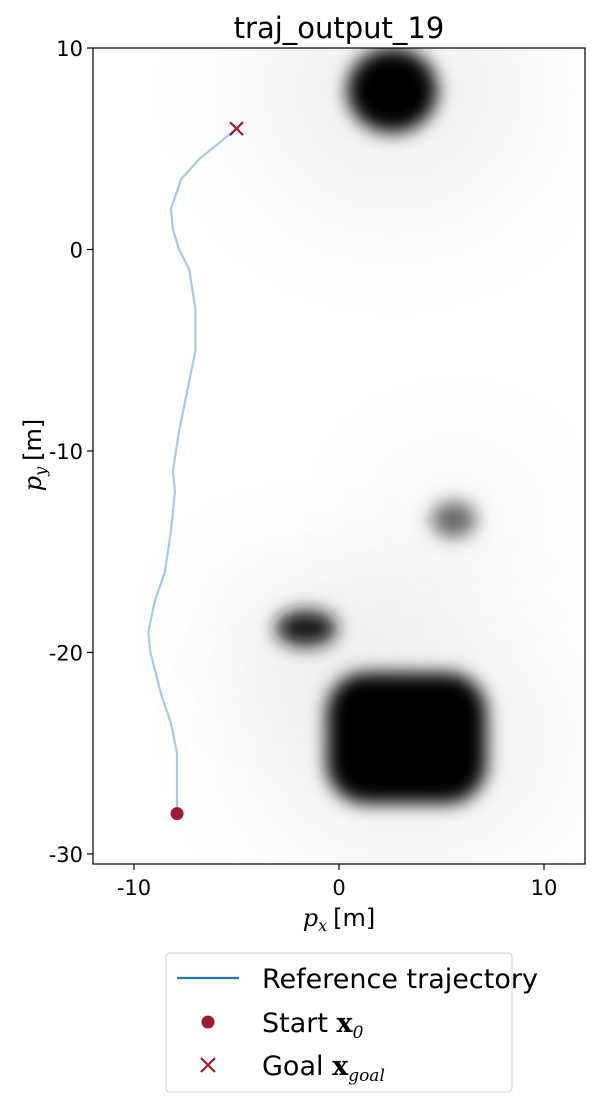 The height and width of the screenshot is (1100, 600). Describe the element at coordinates (33, 483) in the screenshot. I see `y-axis-label-var: p` at that location.